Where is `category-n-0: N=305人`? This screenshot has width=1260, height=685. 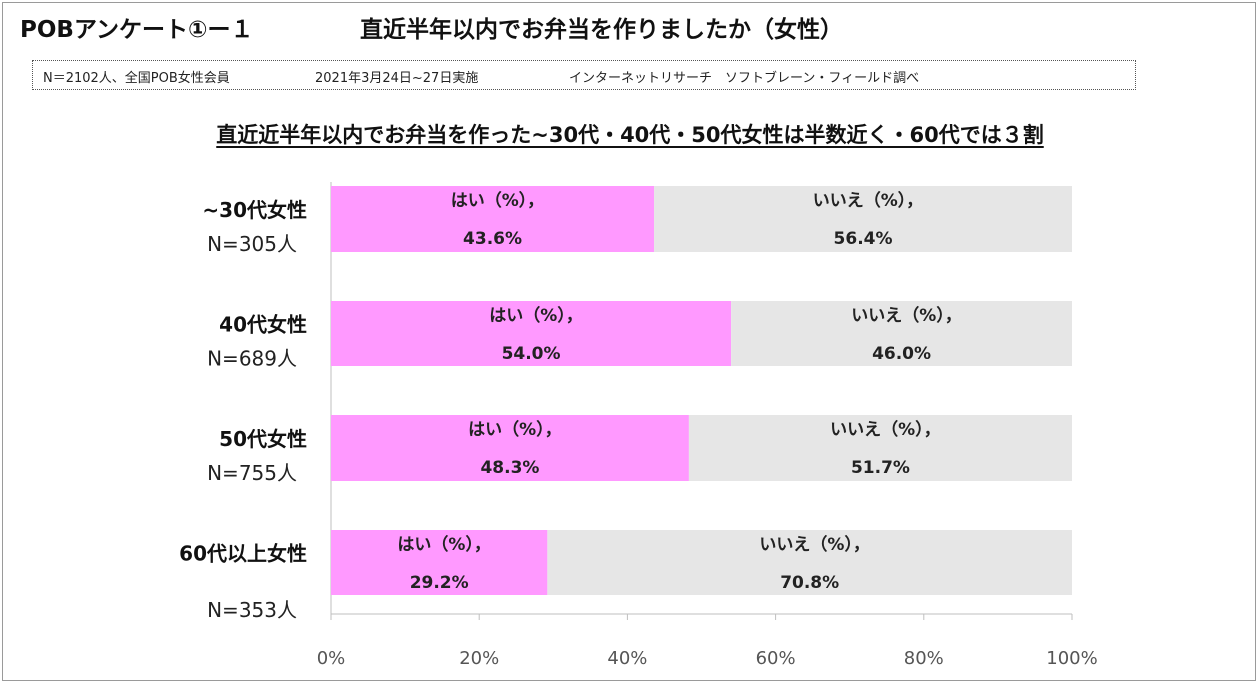
category-n-0: N=305人 is located at coordinates (252, 244).